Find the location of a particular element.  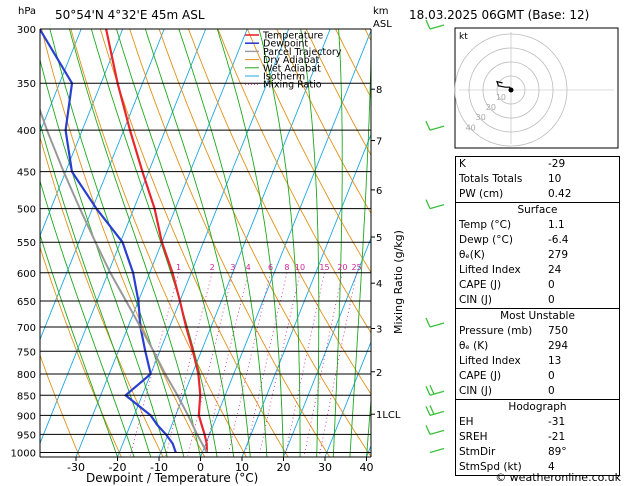

km-label: km is located at coordinates (381, 11).